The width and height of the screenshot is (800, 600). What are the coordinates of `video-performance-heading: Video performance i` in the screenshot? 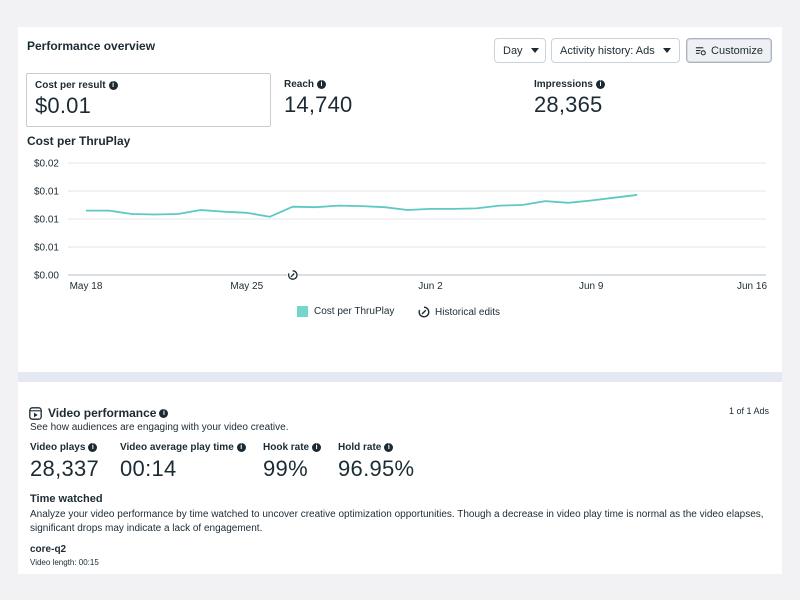 It's located at (99, 413).